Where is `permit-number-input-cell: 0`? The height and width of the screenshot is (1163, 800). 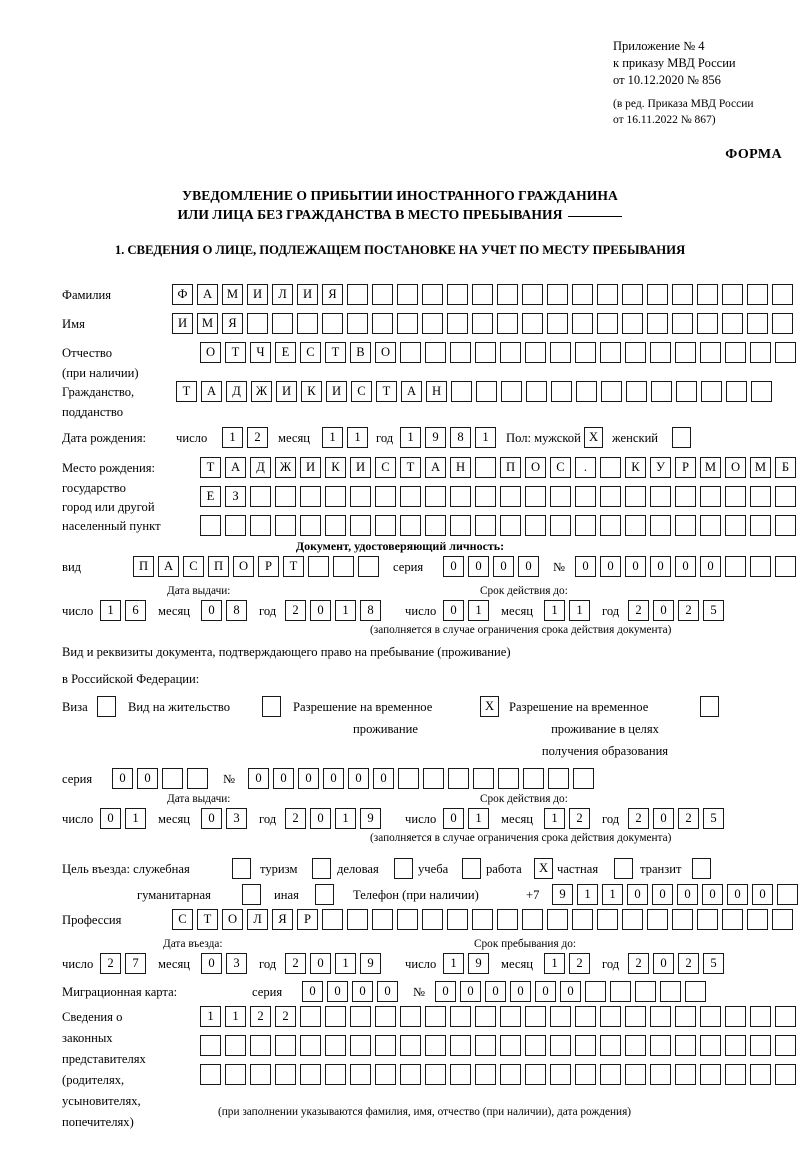 permit-number-input-cell: 0 is located at coordinates (358, 778).